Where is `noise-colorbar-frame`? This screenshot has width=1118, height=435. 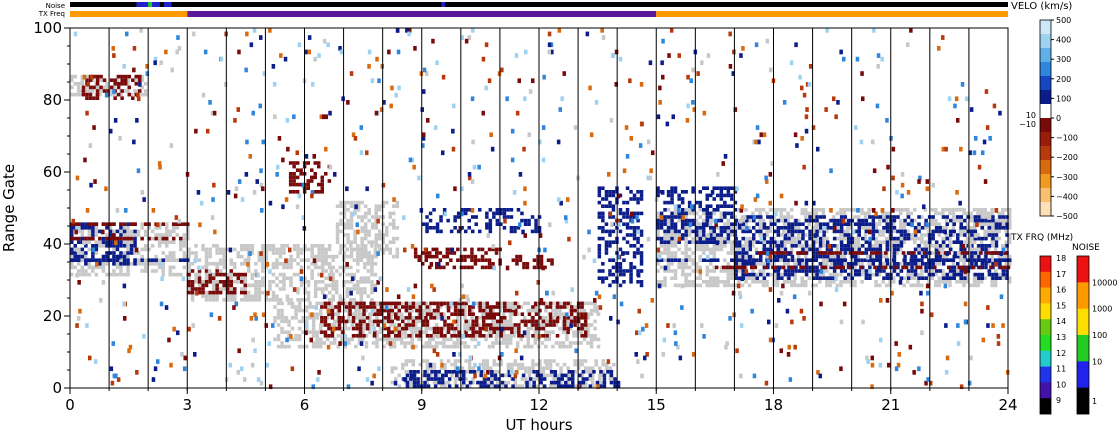 noise-colorbar-frame is located at coordinates (1083, 335).